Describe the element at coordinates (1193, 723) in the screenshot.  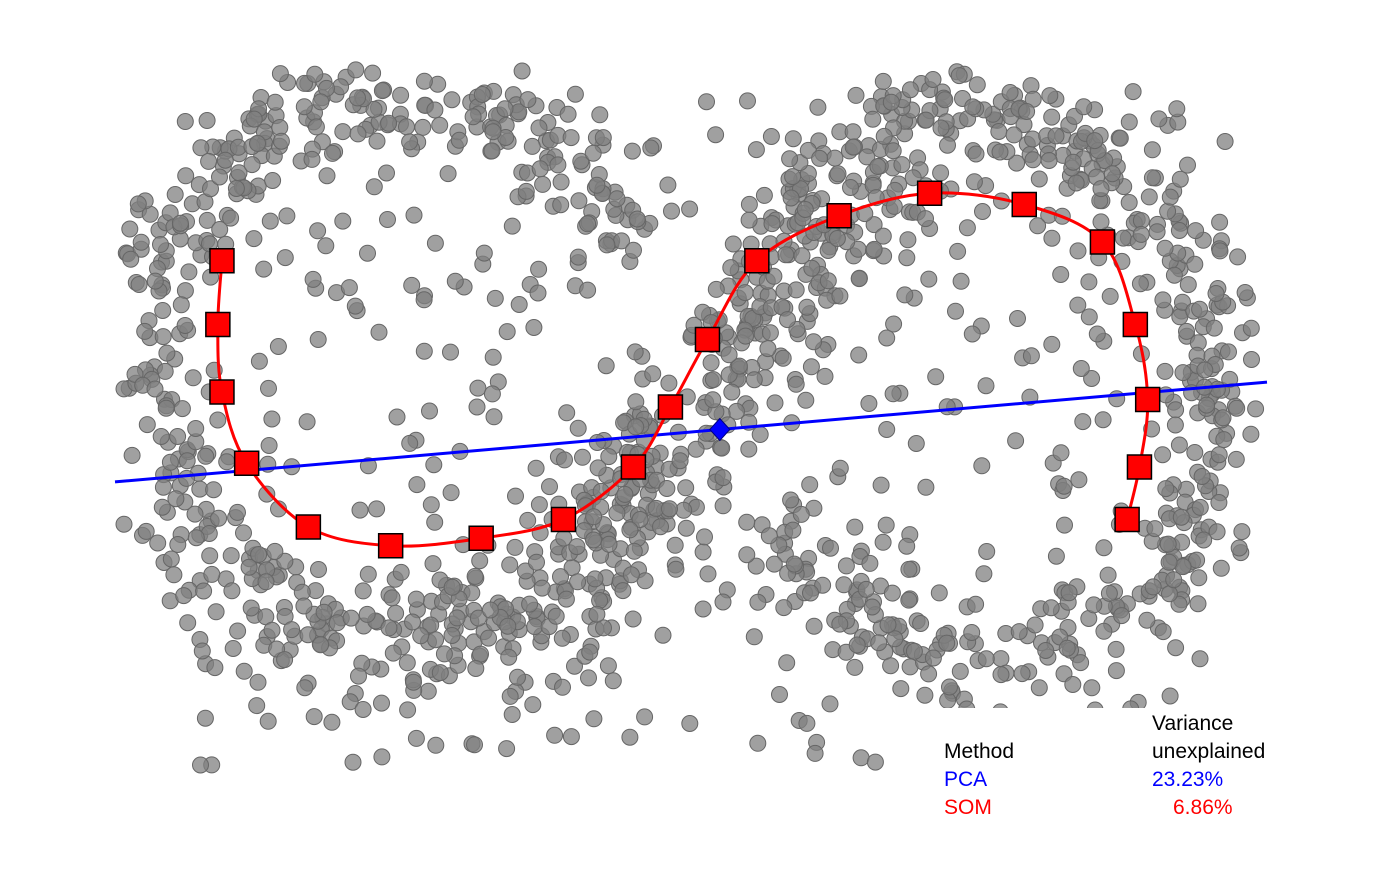
I see `legend-header-variance: Variance` at that location.